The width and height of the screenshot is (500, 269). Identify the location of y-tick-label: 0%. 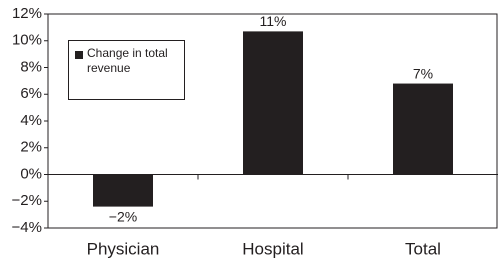
(31, 173).